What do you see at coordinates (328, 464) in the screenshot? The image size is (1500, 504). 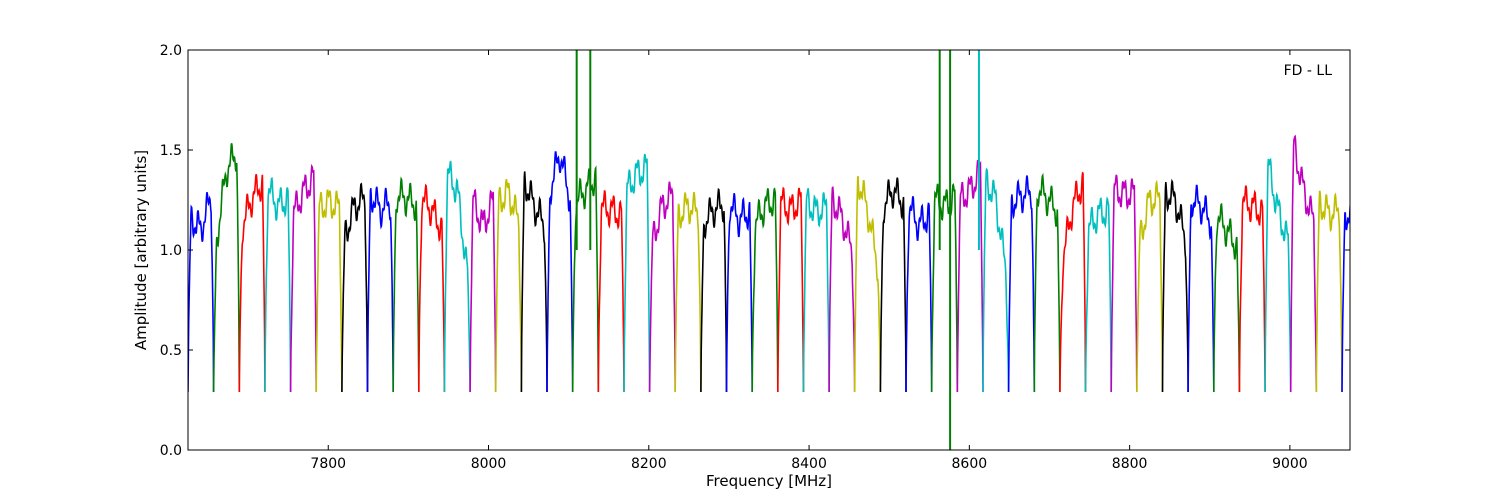 I see `x-tick-label: 7800` at bounding box center [328, 464].